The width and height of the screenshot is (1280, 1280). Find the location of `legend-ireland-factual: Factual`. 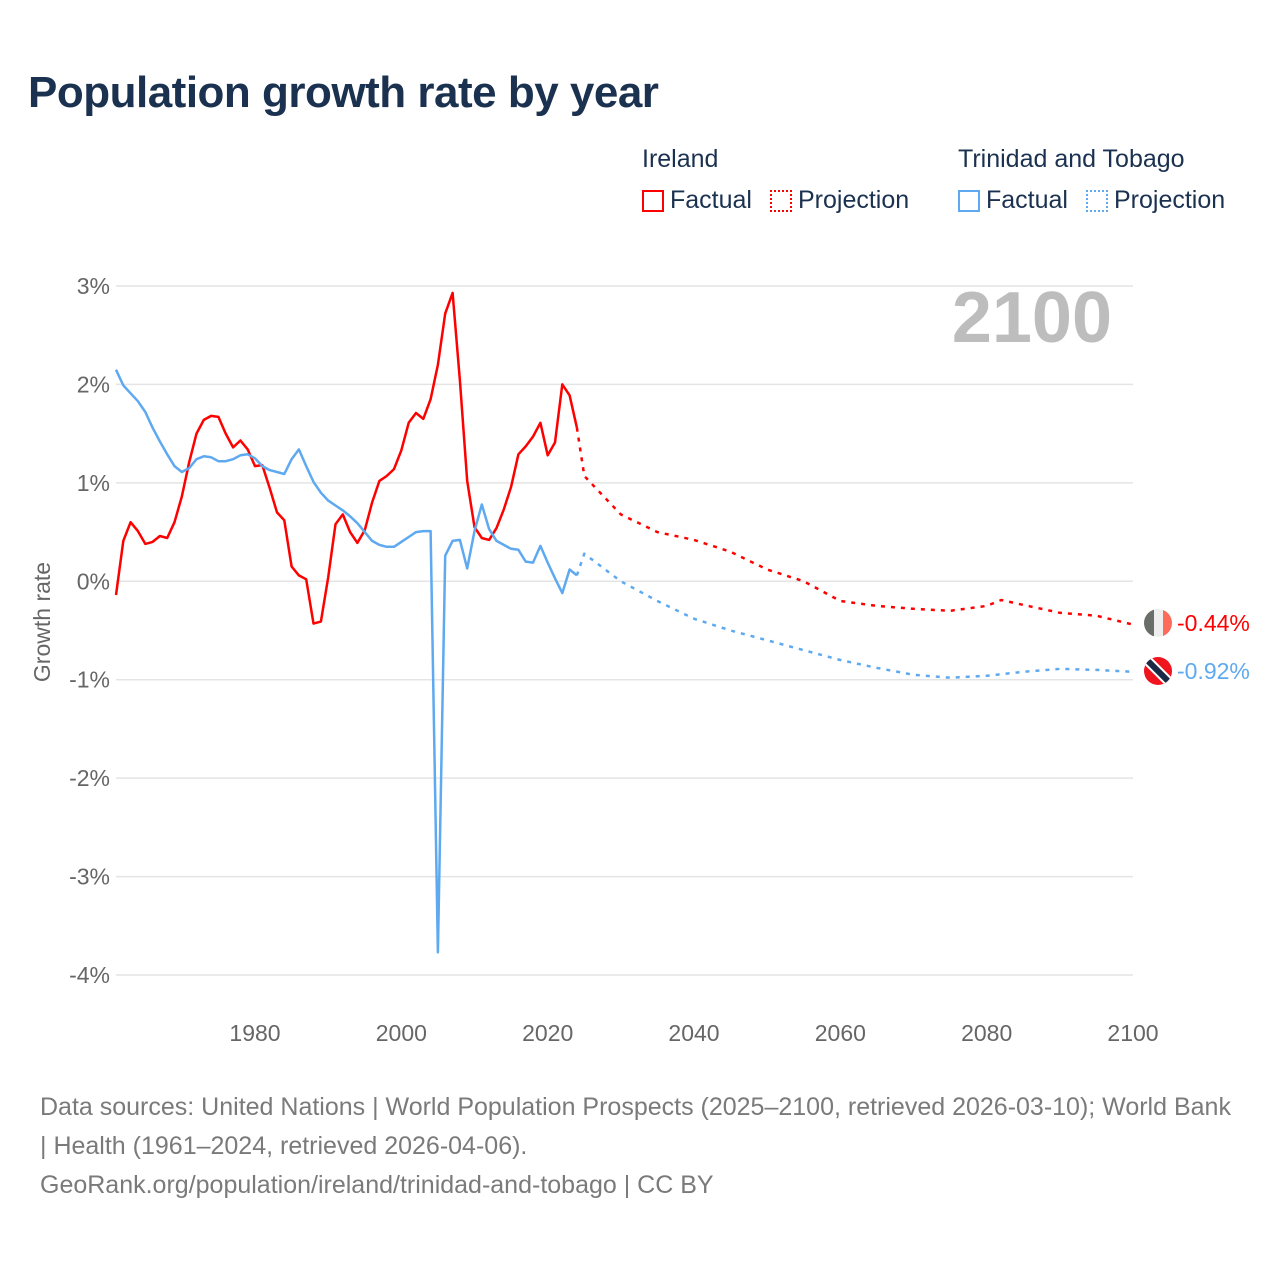

legend-ireland-factual: Factual is located at coordinates (697, 200).